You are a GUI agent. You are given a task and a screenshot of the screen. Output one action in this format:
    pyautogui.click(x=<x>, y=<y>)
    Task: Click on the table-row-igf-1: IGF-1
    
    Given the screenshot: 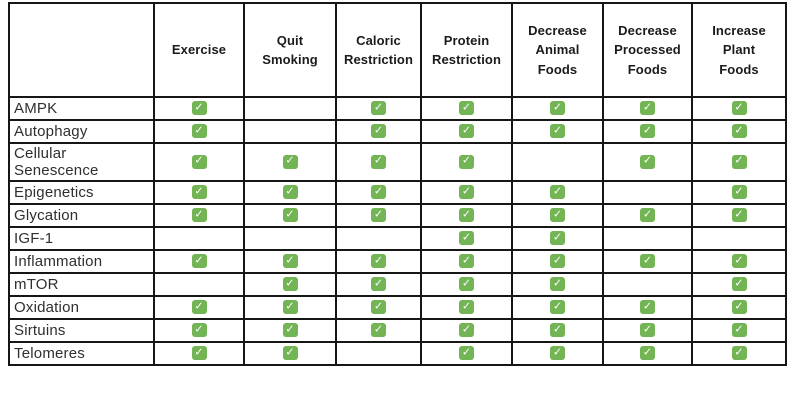 What is the action you would take?
    pyautogui.click(x=397, y=238)
    